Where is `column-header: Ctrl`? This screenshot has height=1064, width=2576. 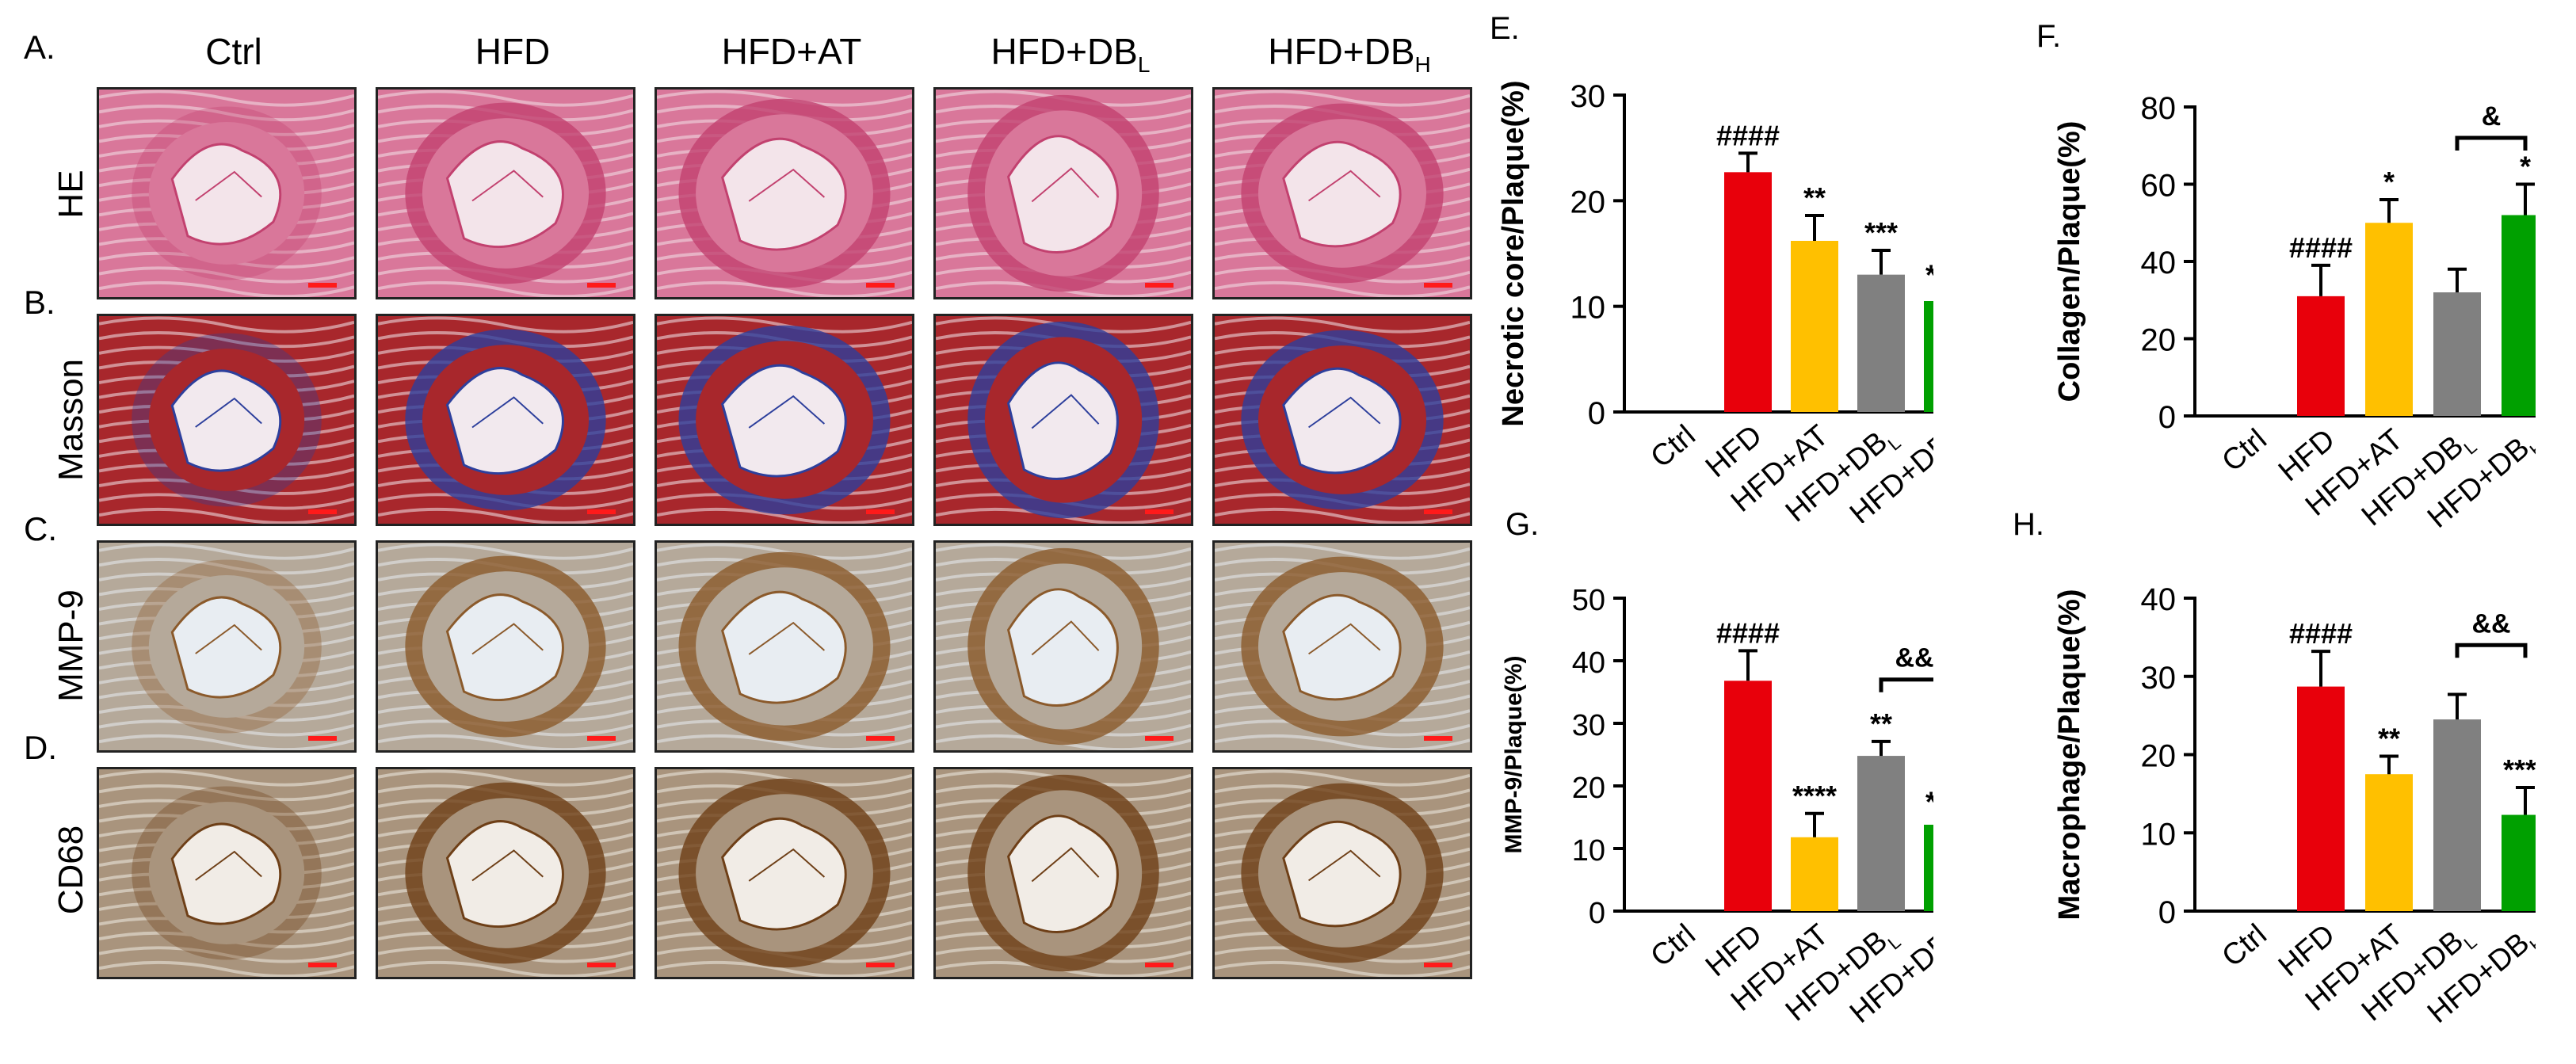
column-header: Ctrl is located at coordinates (233, 52).